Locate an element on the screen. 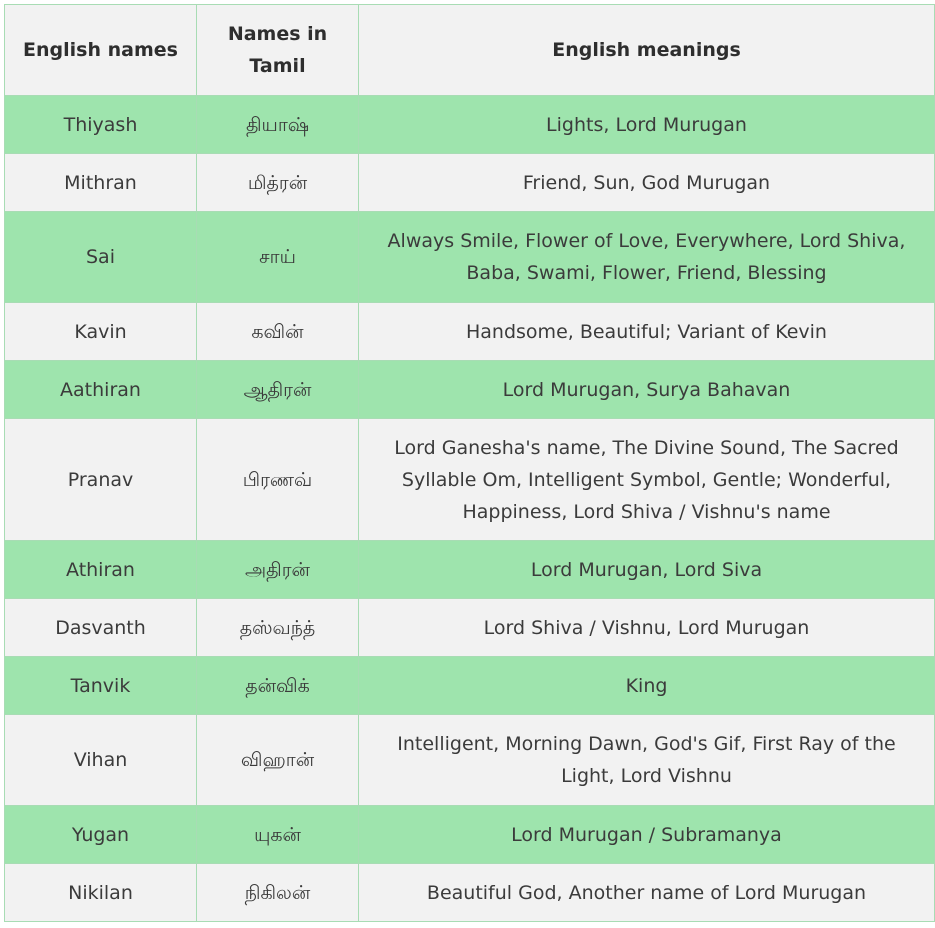  tamil-name-cell: விஹான் is located at coordinates (277, 760).